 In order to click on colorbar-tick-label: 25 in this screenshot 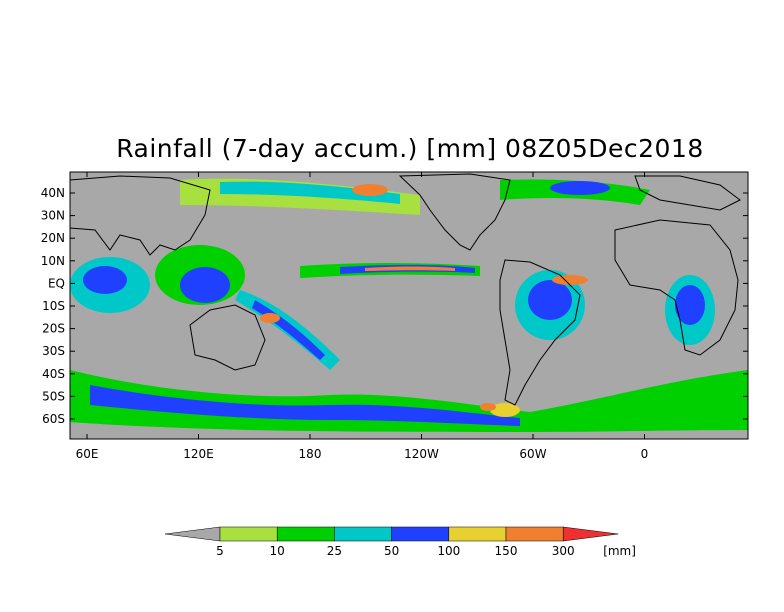, I will do `click(334, 551)`.